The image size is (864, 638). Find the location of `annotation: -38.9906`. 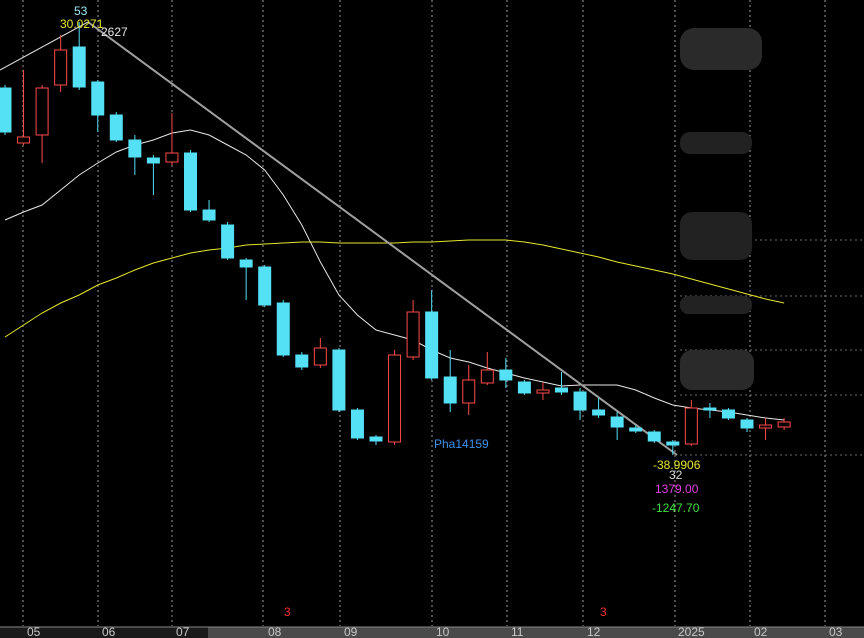

annotation: -38.9906 is located at coordinates (677, 465).